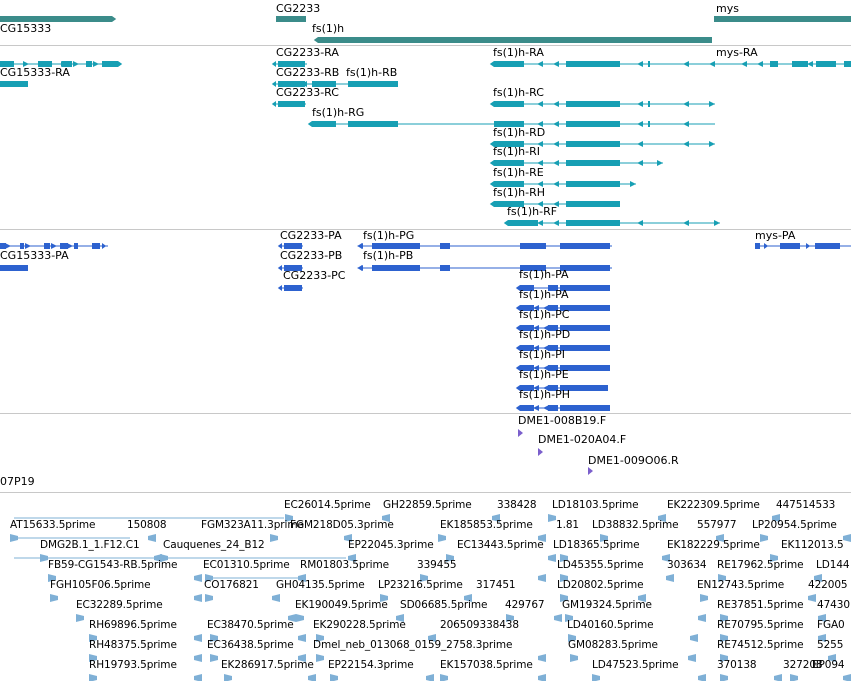 Image resolution: width=851 pixels, height=681 pixels. What do you see at coordinates (519, 132) in the screenshot?
I see `transcripts-label: fs(1)h-RD` at bounding box center [519, 132].